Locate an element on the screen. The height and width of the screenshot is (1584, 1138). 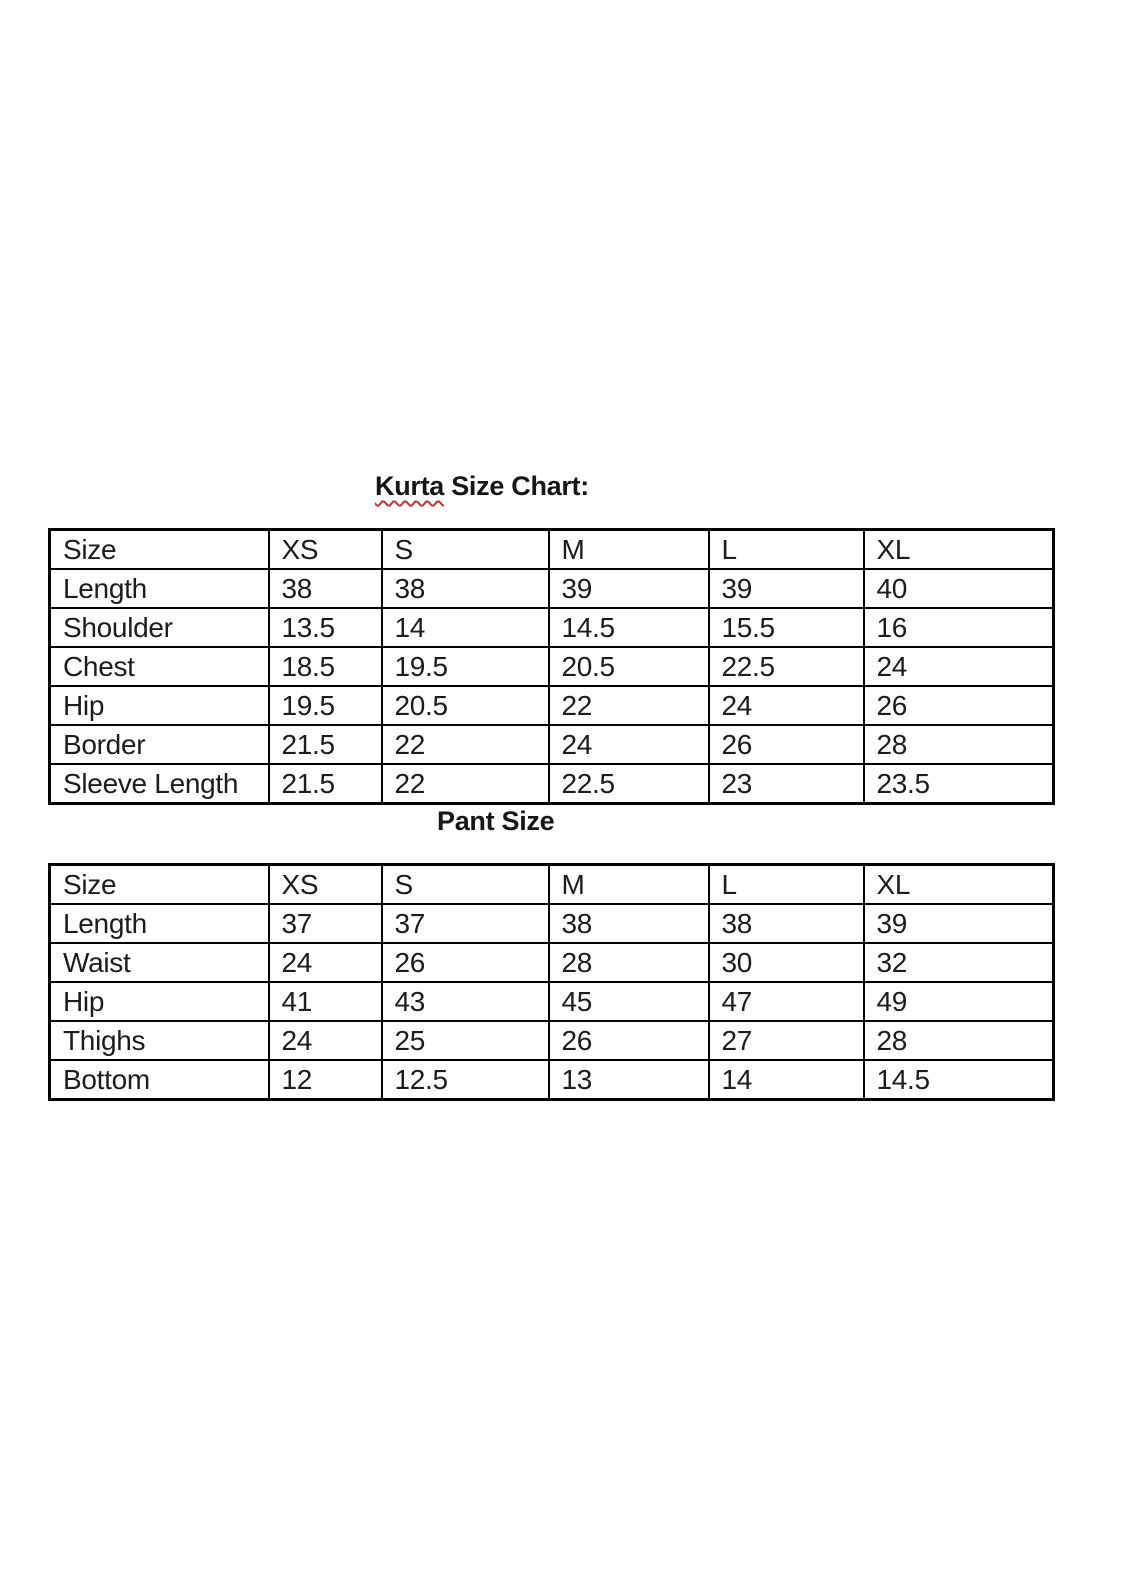
kurta-header-m: M is located at coordinates (628, 549).